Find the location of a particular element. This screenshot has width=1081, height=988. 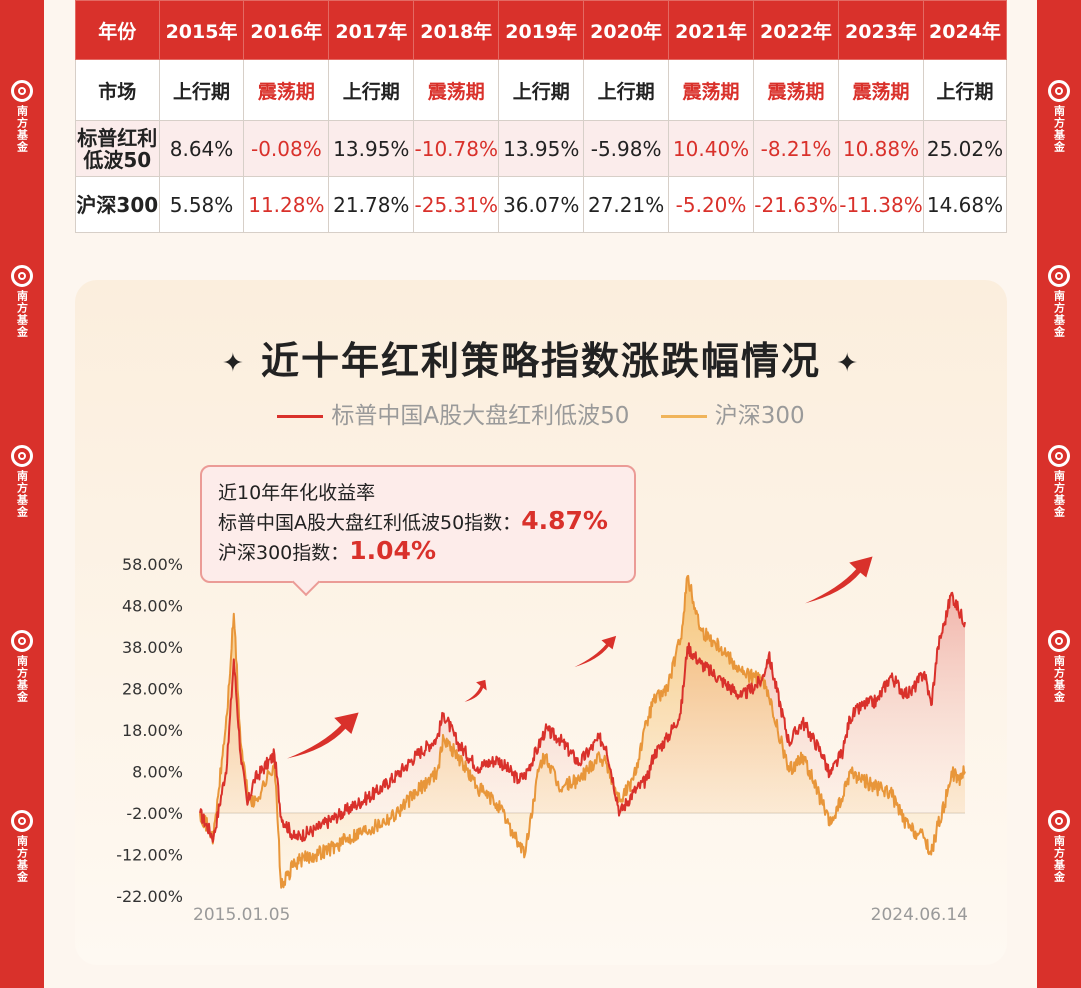

chart-title-text: 近十年红利策略指数涨跌幅情况 is located at coordinates (540, 361).